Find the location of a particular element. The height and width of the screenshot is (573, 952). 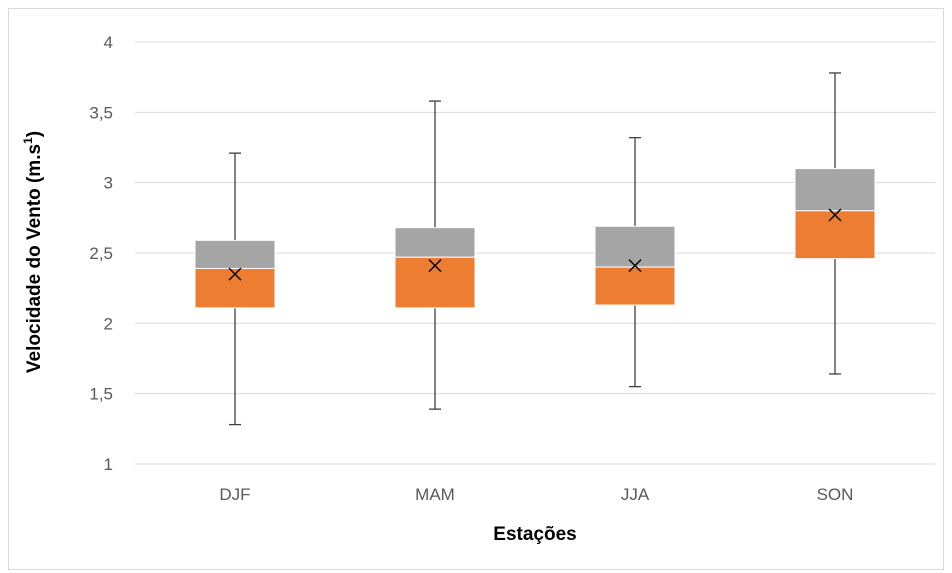

y-tick-labels: 1 1,5 2 2,5 3 3,5 4 is located at coordinates (101, 253).